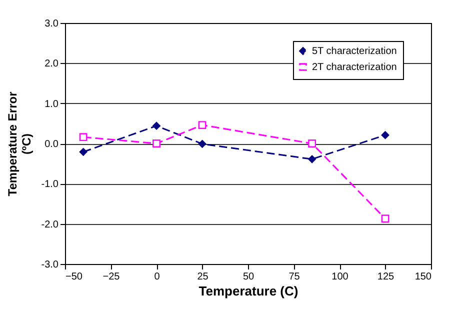 The height and width of the screenshot is (311, 469). What do you see at coordinates (51, 144) in the screenshot?
I see `y-tick-label: 0.0` at bounding box center [51, 144].